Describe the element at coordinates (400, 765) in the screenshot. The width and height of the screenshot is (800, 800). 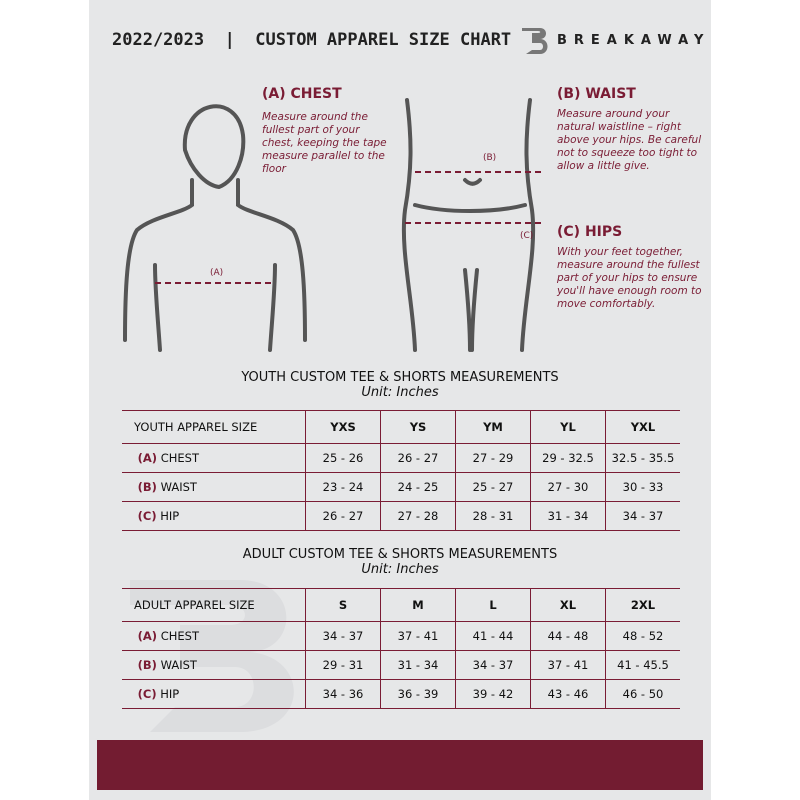
I see `footer-band` at that location.